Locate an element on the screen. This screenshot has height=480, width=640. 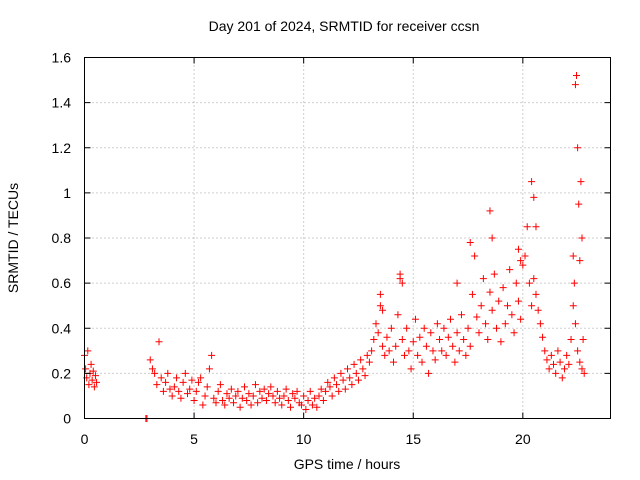
x-tick-label: 20 is located at coordinates (523, 439).